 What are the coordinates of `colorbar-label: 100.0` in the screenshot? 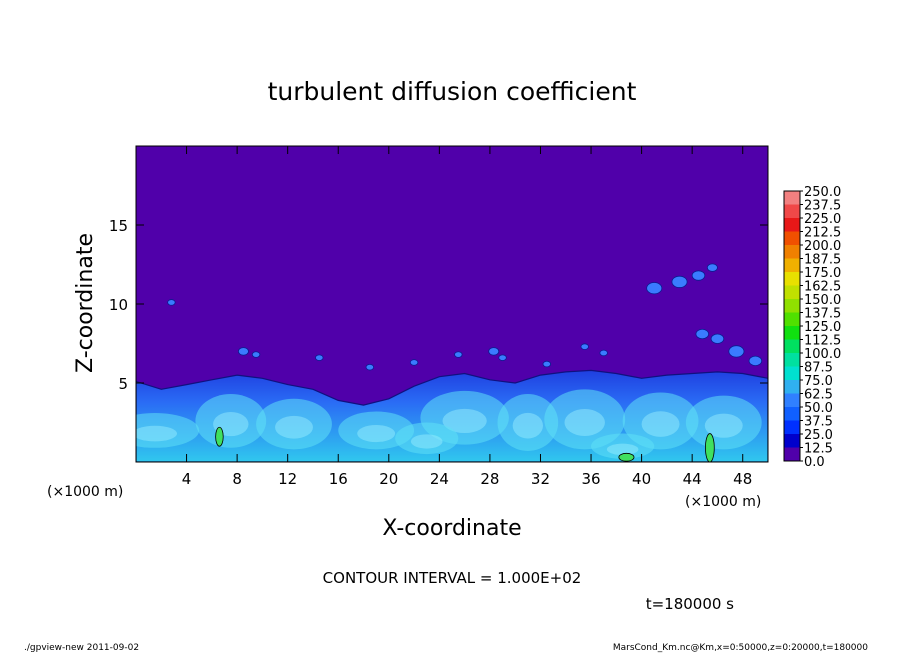 It's located at (822, 354).